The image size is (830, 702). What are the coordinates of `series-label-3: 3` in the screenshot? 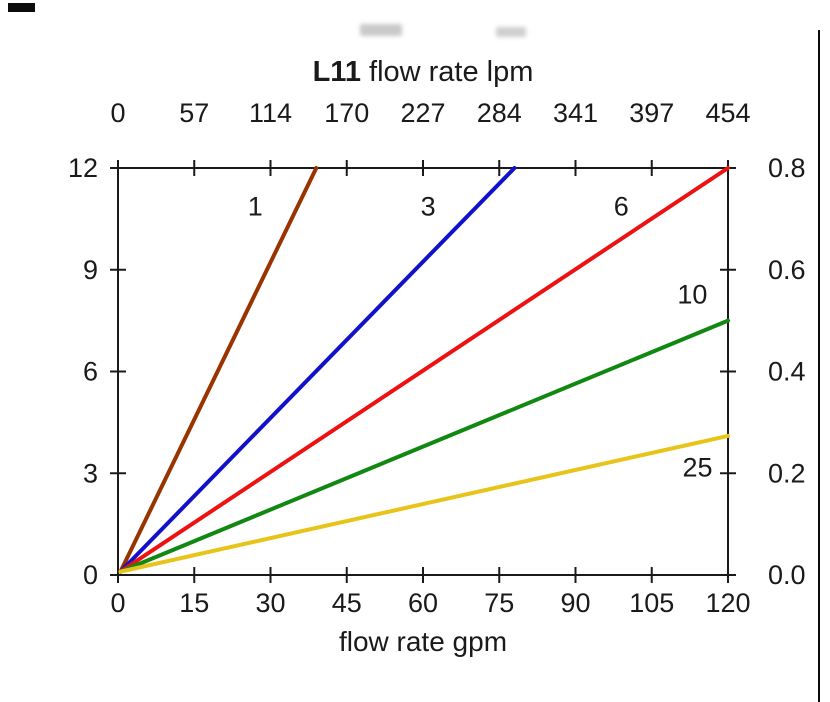 It's located at (428, 206).